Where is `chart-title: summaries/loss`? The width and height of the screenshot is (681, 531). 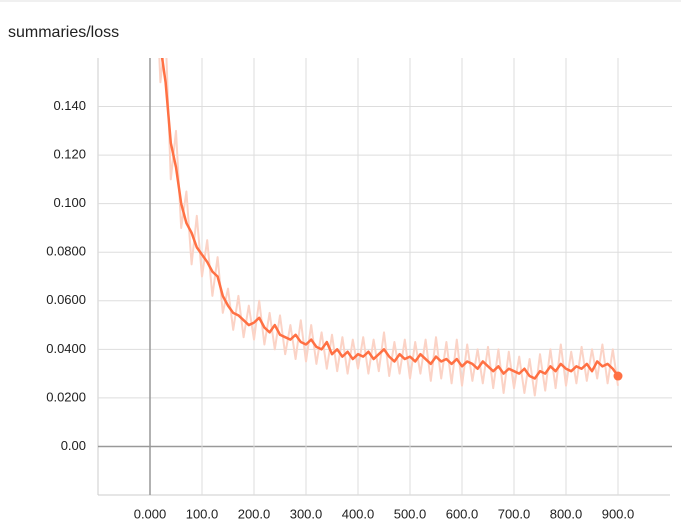
chart-title: summaries/loss is located at coordinates (63, 32).